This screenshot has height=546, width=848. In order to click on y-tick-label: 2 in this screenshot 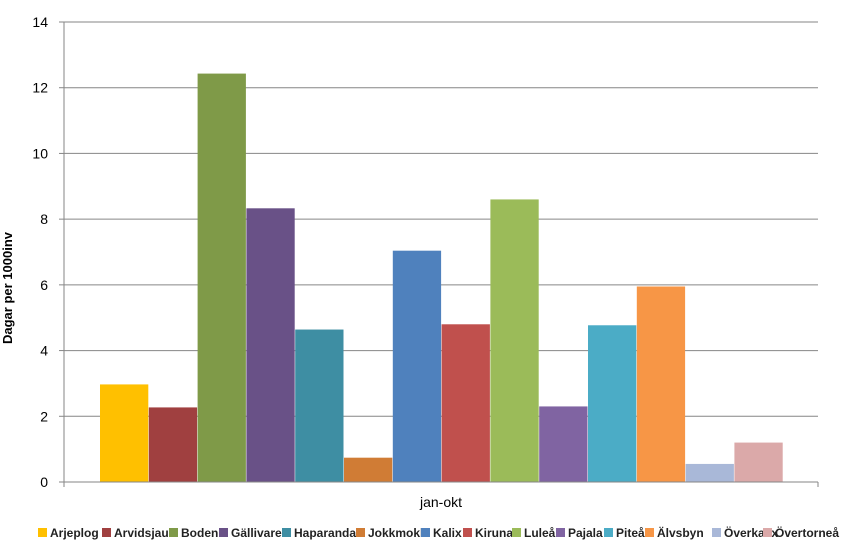, I will do `click(44, 416)`.